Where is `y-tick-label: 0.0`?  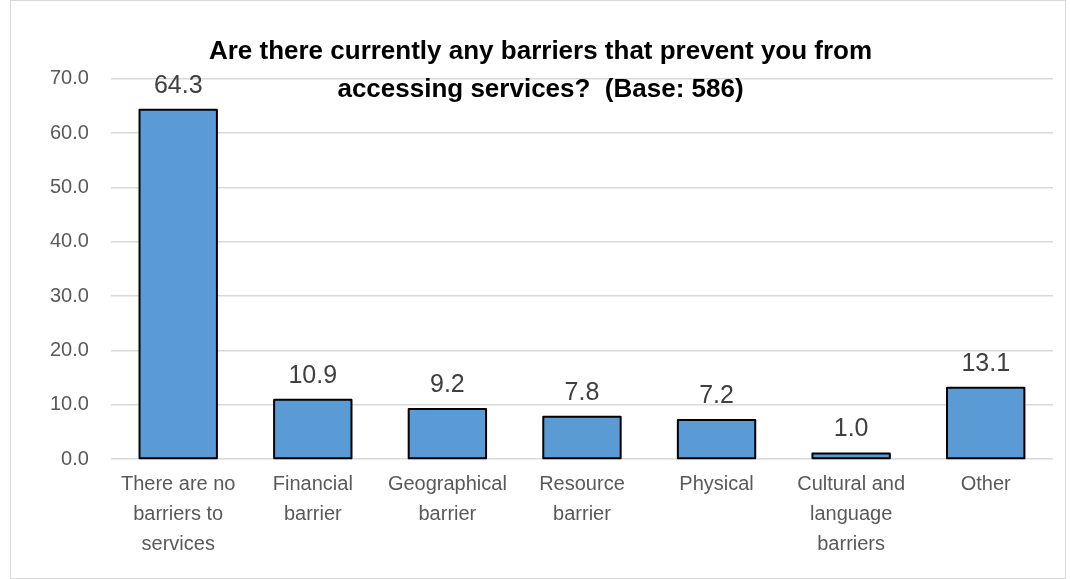
y-tick-label: 0.0 is located at coordinates (75, 457).